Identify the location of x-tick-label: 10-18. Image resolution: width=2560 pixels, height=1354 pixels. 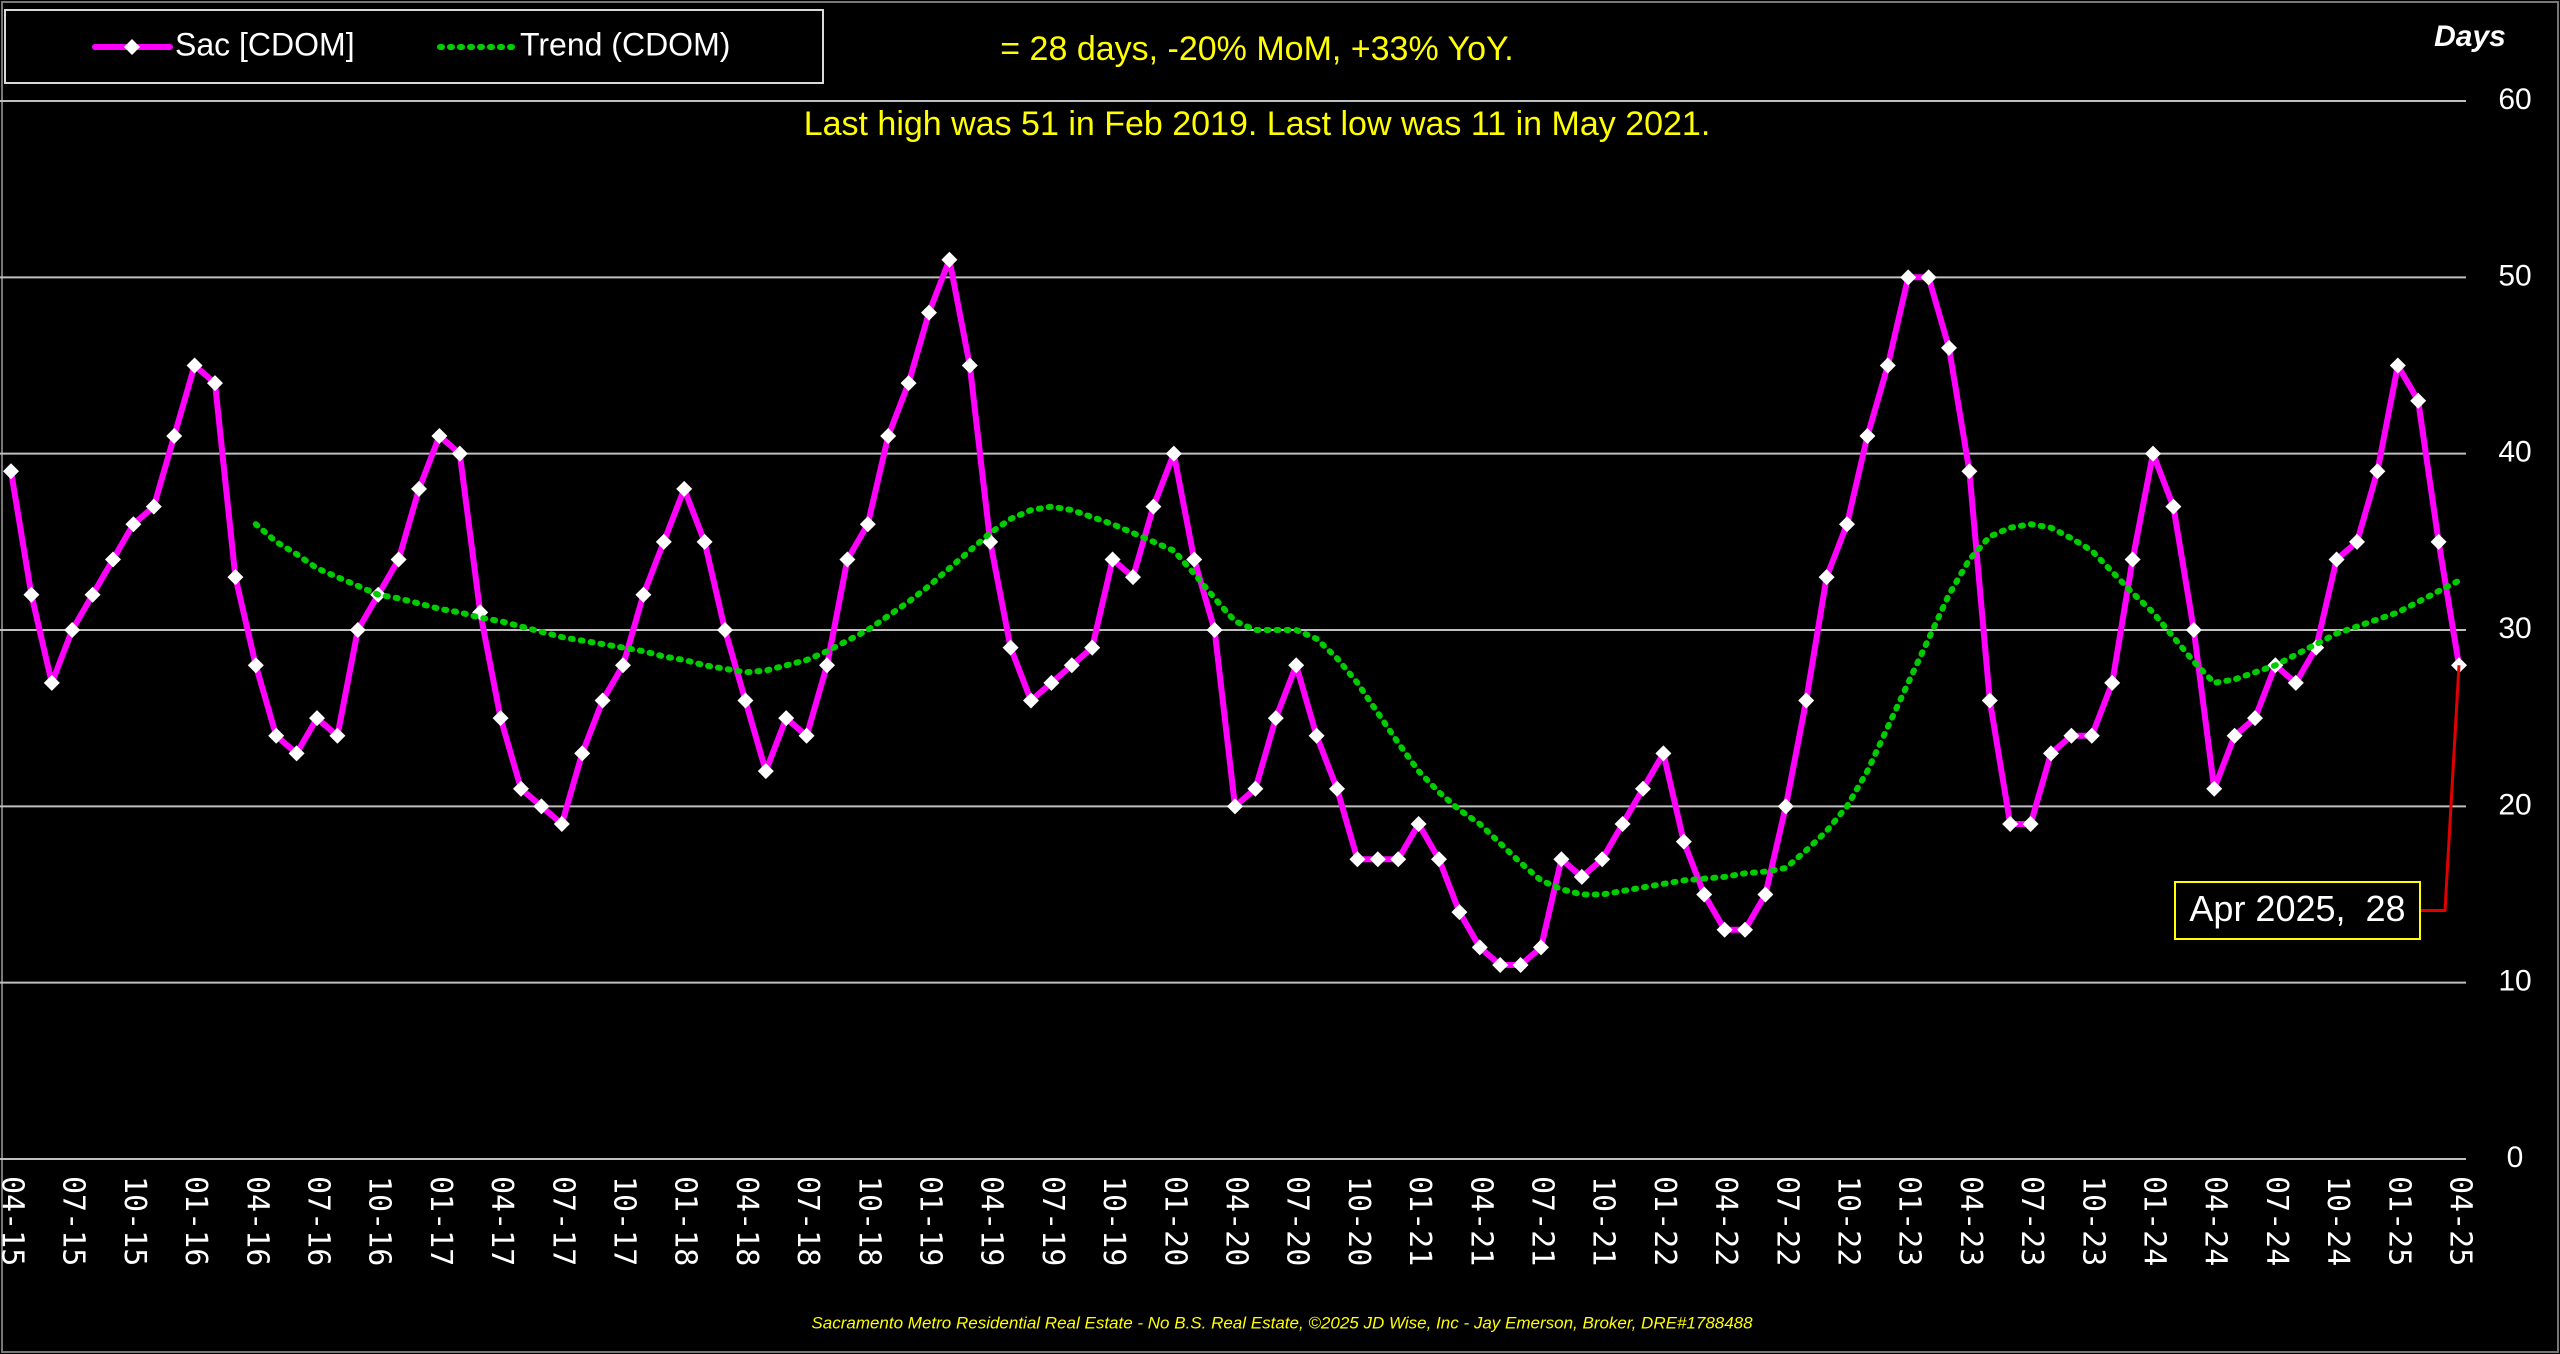
(868, 1221).